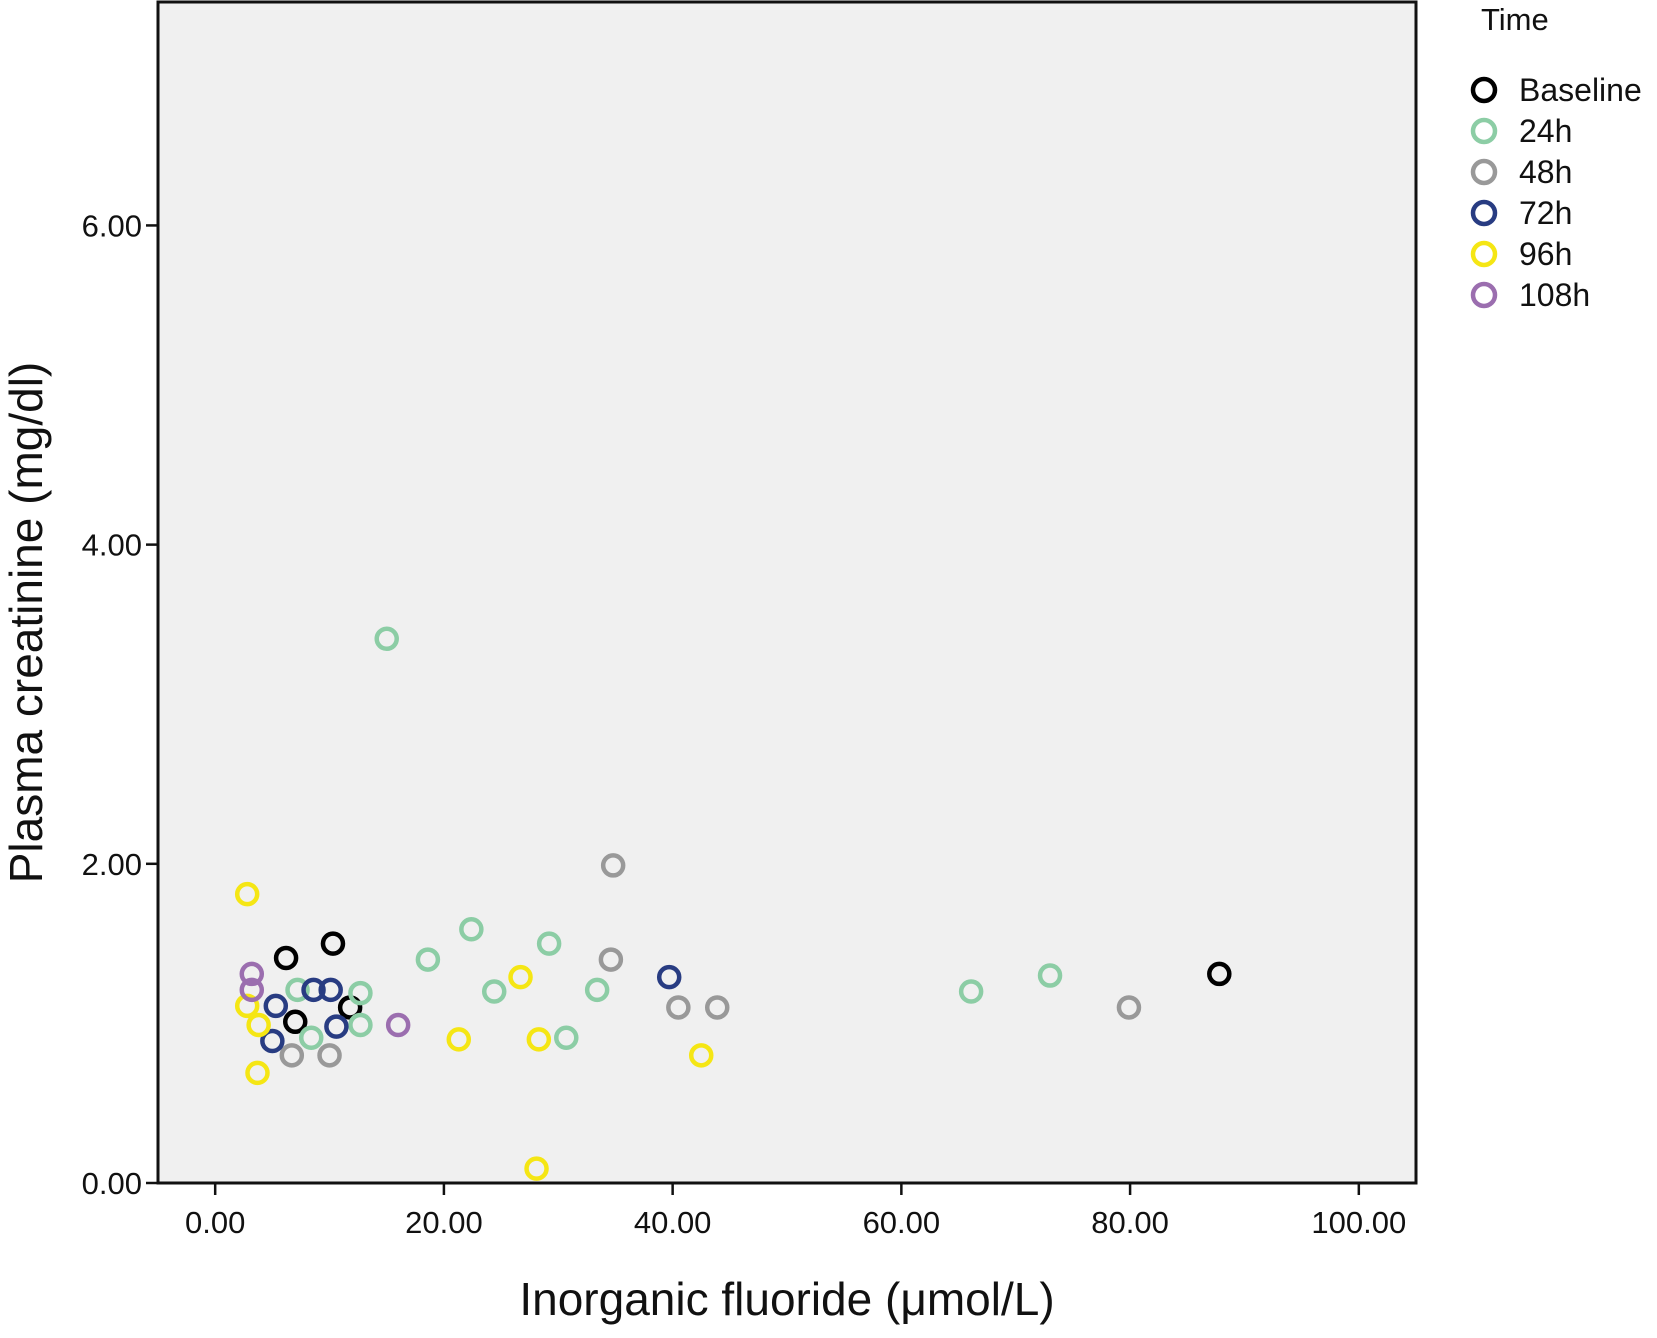 This screenshot has height=1338, width=1657. I want to click on legend-label: 72h, so click(1545, 213).